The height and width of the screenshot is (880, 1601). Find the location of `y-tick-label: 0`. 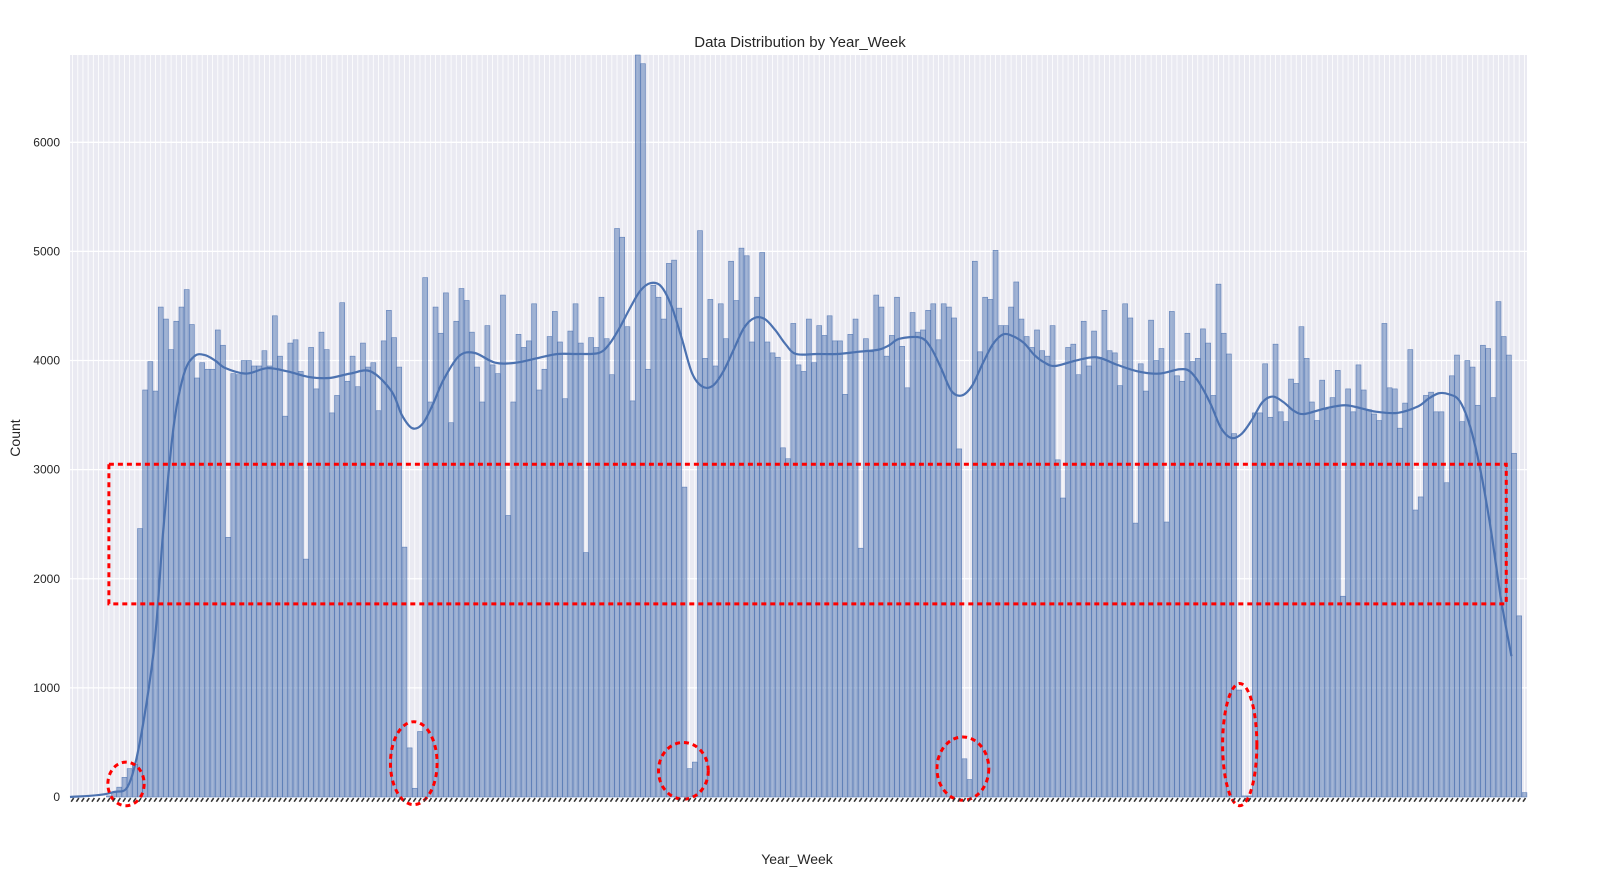

y-tick-label: 0 is located at coordinates (56, 797).